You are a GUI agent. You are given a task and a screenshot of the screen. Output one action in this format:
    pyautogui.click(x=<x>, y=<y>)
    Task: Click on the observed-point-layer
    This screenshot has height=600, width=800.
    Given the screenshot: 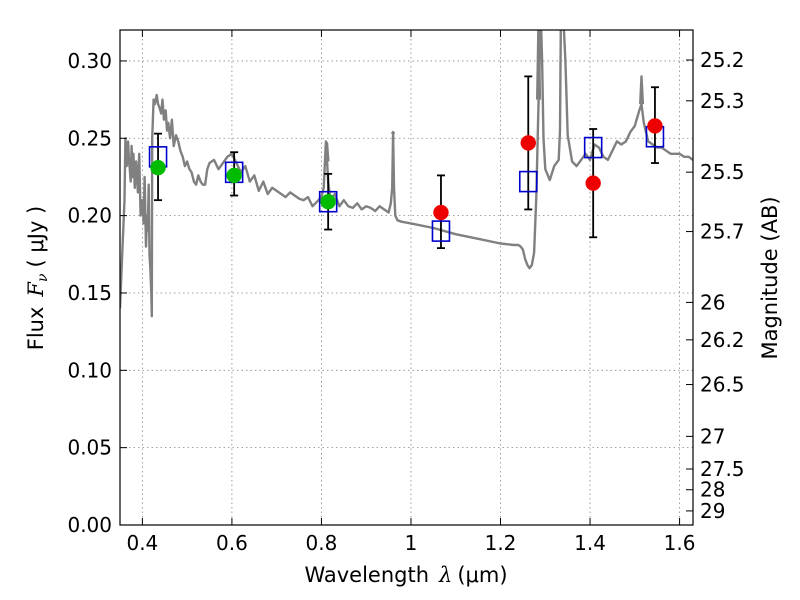 What is the action you would take?
    pyautogui.click(x=406, y=169)
    